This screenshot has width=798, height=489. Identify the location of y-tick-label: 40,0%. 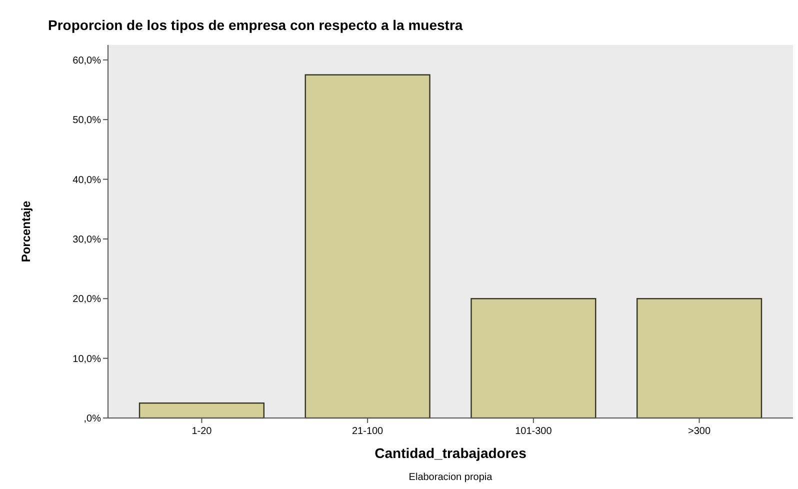
(87, 180).